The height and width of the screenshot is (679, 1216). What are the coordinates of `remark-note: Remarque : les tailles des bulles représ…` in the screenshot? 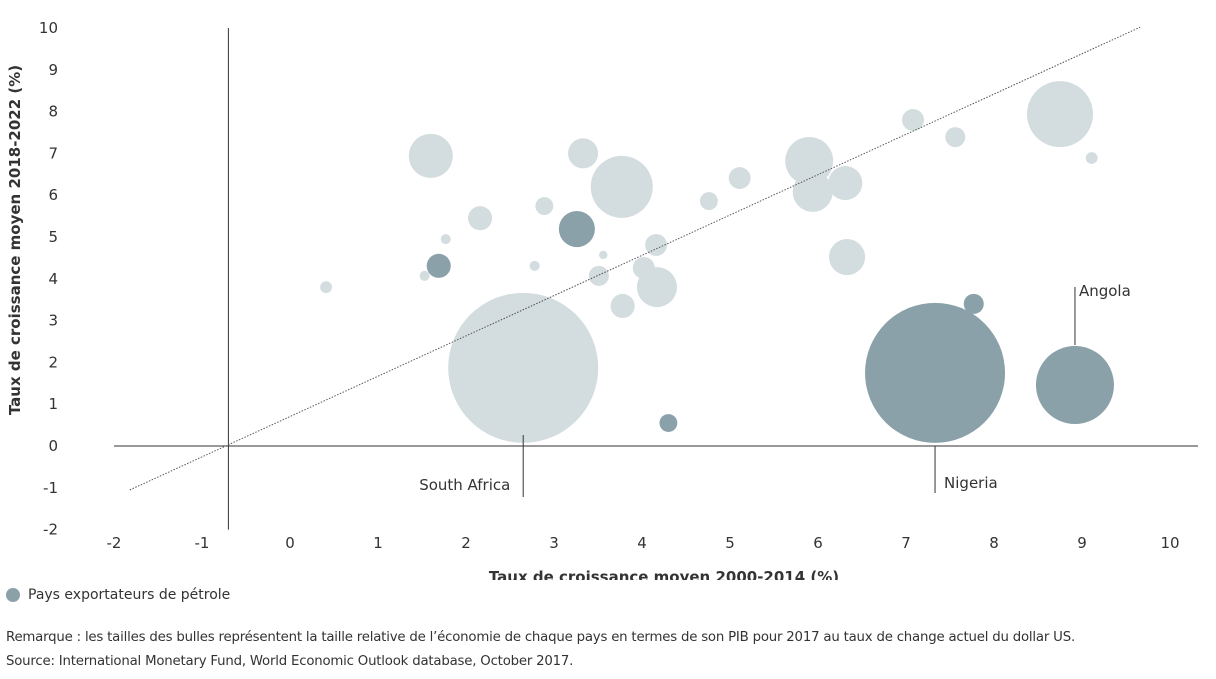 It's located at (540, 637).